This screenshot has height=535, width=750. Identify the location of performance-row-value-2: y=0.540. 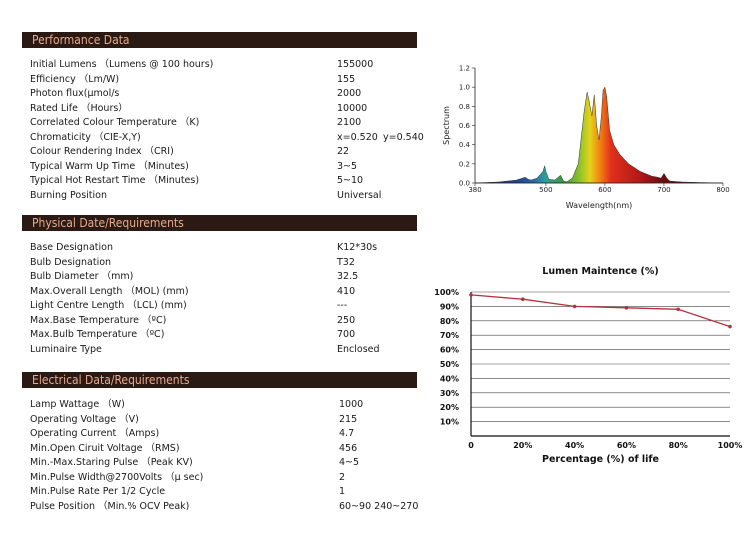
(403, 137).